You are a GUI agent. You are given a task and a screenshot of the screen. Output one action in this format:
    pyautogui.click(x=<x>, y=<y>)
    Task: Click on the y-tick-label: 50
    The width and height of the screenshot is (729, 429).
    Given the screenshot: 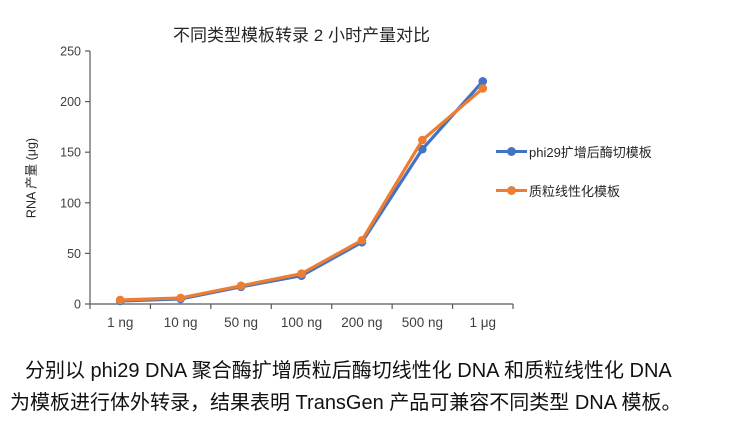 What is the action you would take?
    pyautogui.click(x=74, y=254)
    